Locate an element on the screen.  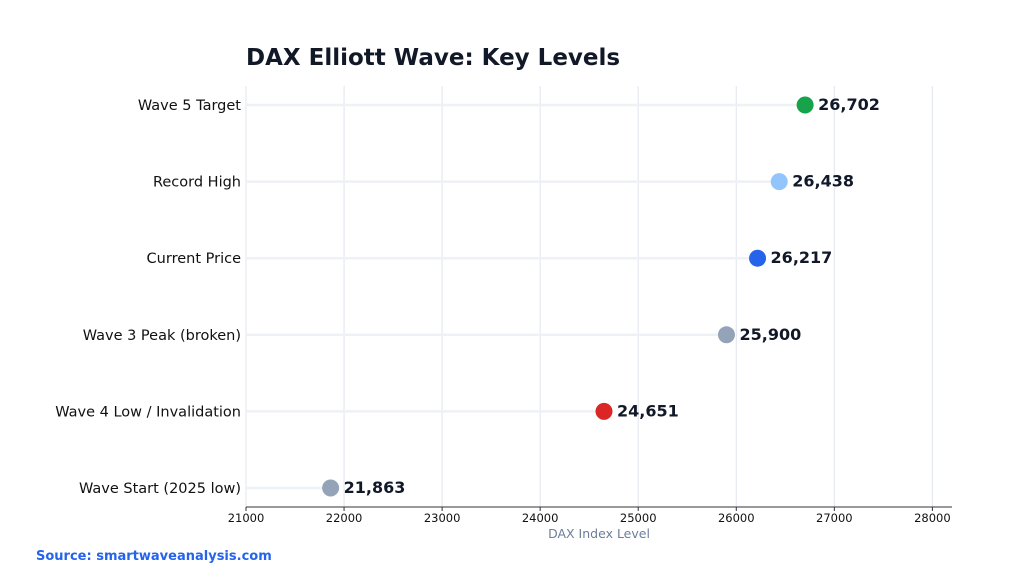
value-label: 26,438 is located at coordinates (823, 181).